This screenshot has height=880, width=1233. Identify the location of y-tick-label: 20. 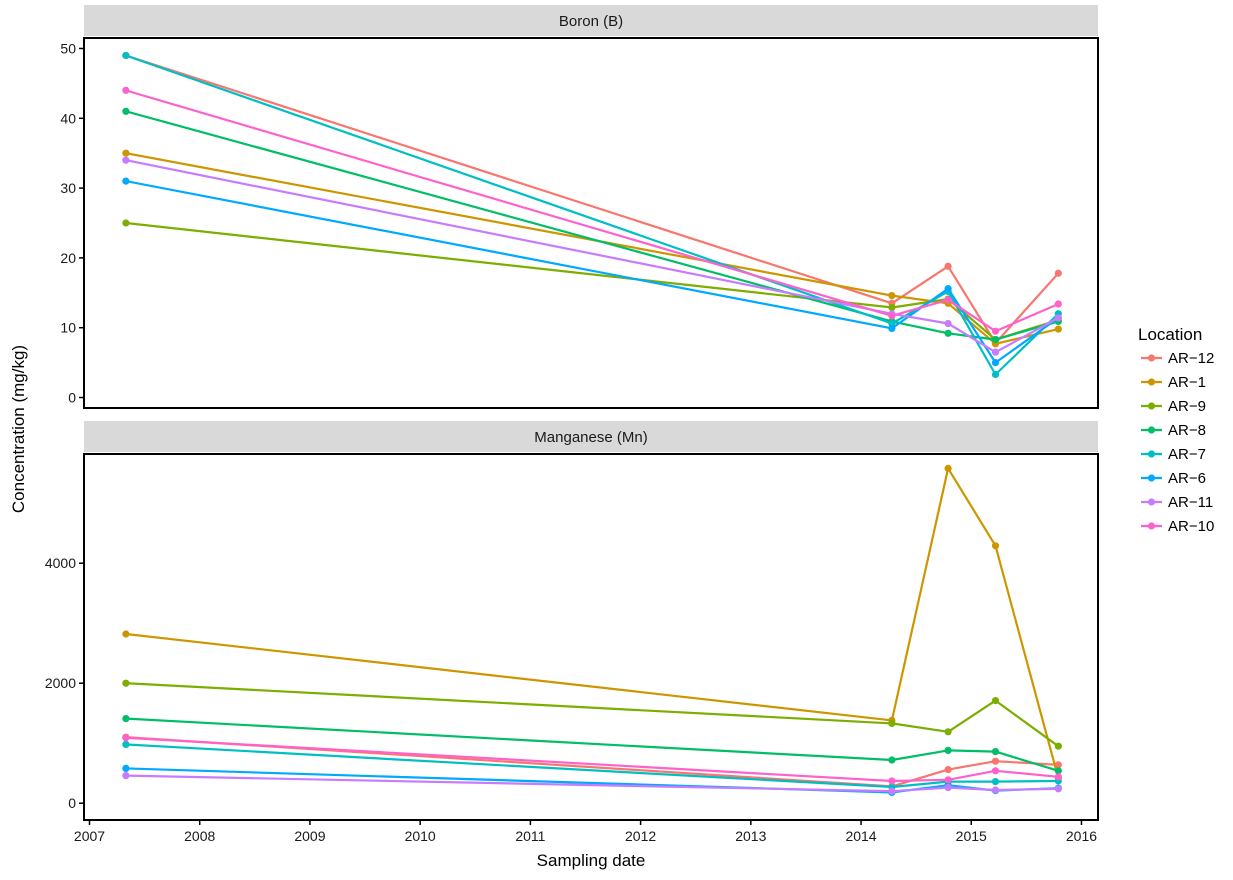
(68, 258).